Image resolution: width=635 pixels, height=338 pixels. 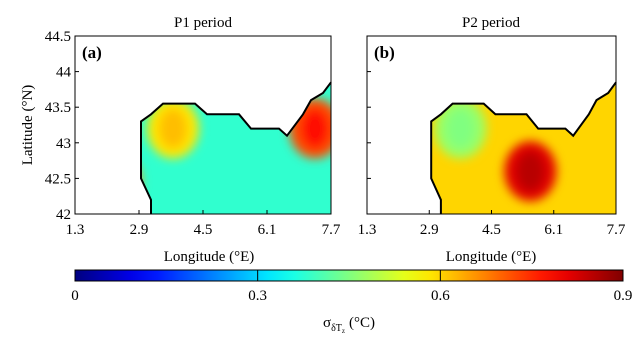 What do you see at coordinates (491, 257) in the screenshot?
I see `panel-b-xlabel: Longitude (°E)` at bounding box center [491, 257].